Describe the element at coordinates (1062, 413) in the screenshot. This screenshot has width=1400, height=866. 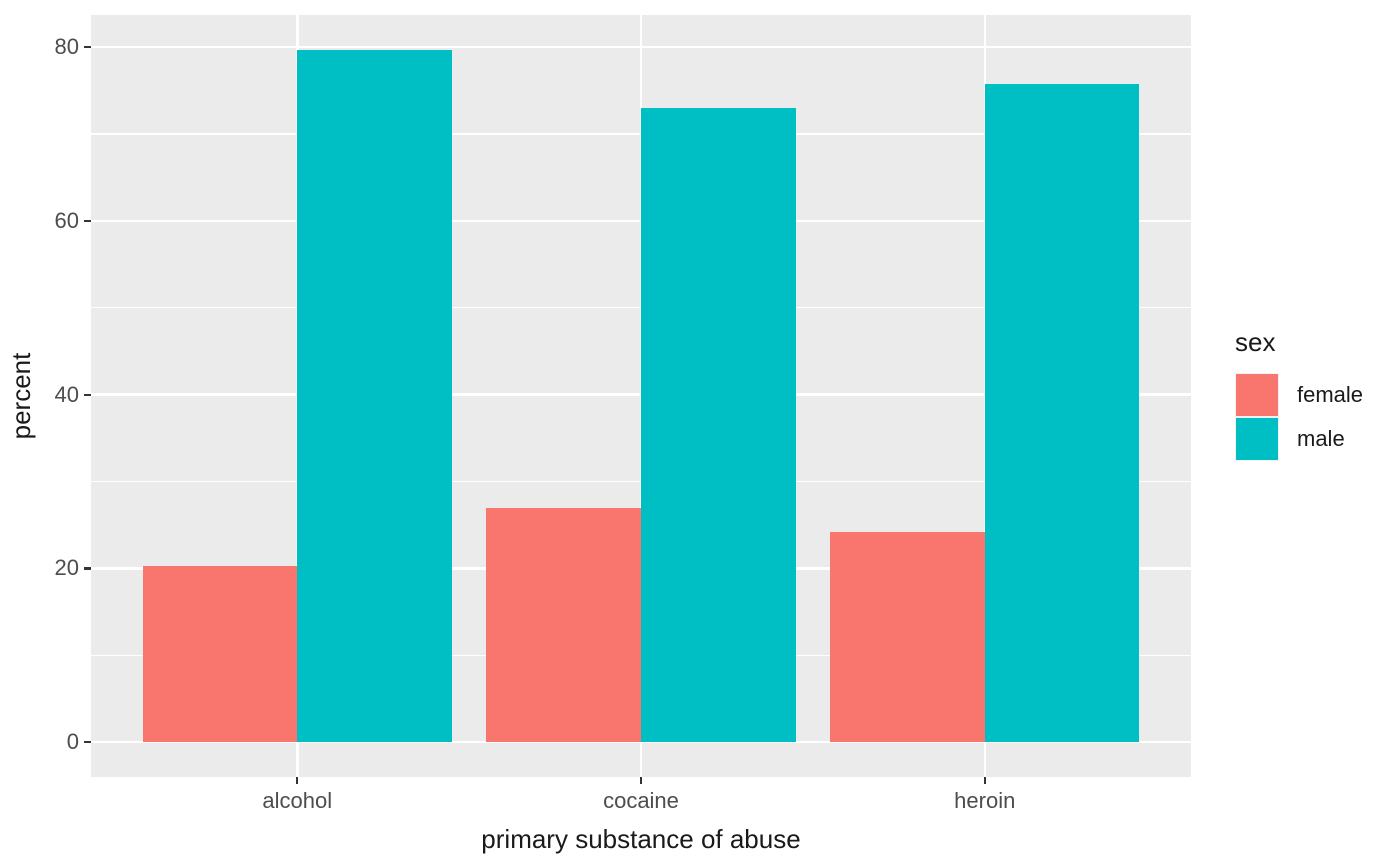
I see `bar-heroin-male` at that location.